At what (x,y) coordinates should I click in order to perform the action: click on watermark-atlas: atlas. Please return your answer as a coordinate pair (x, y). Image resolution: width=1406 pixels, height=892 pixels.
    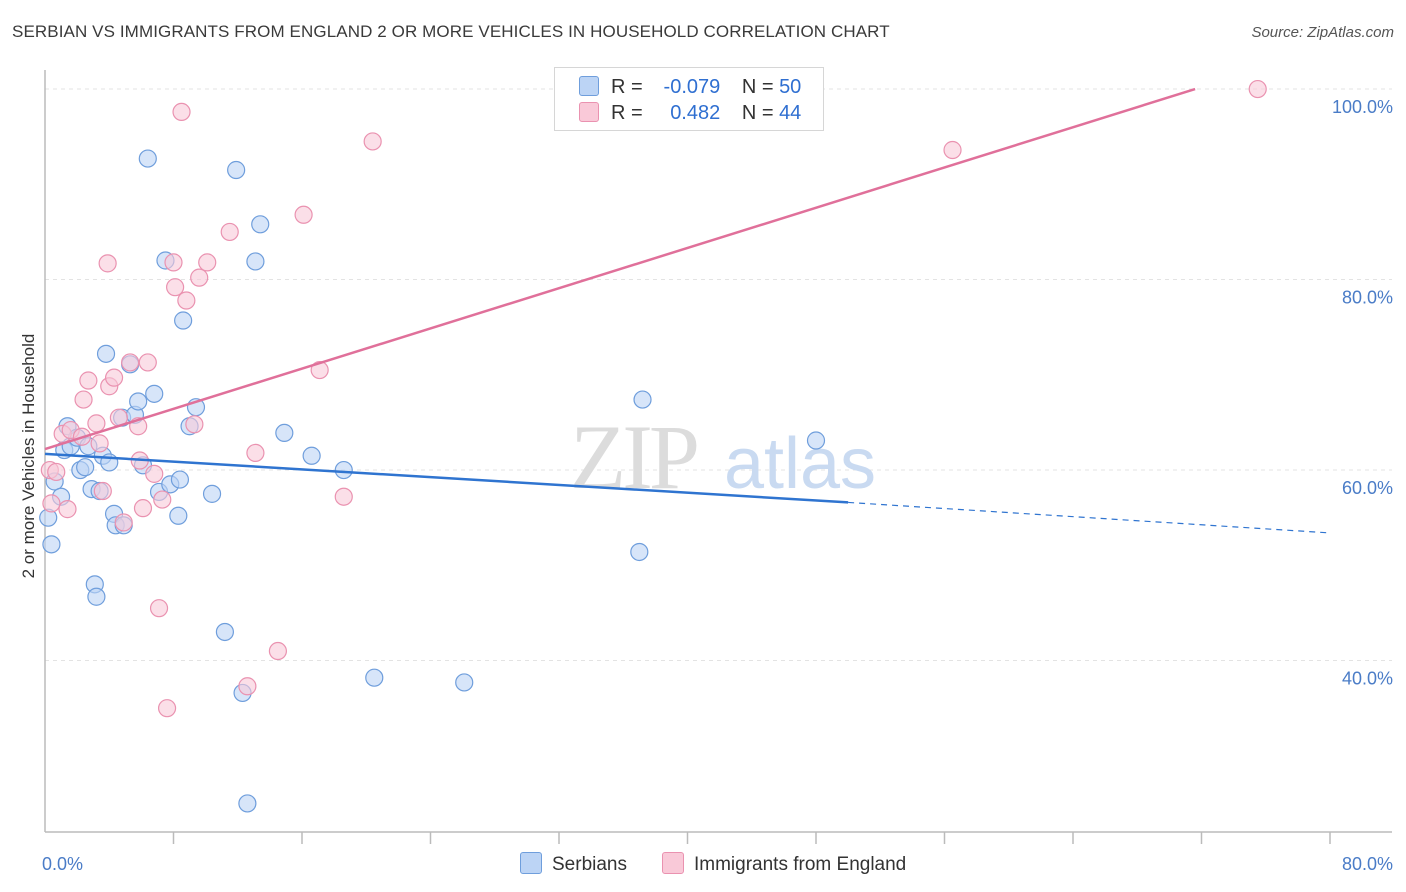
    Looking at the image, I should click on (800, 464).